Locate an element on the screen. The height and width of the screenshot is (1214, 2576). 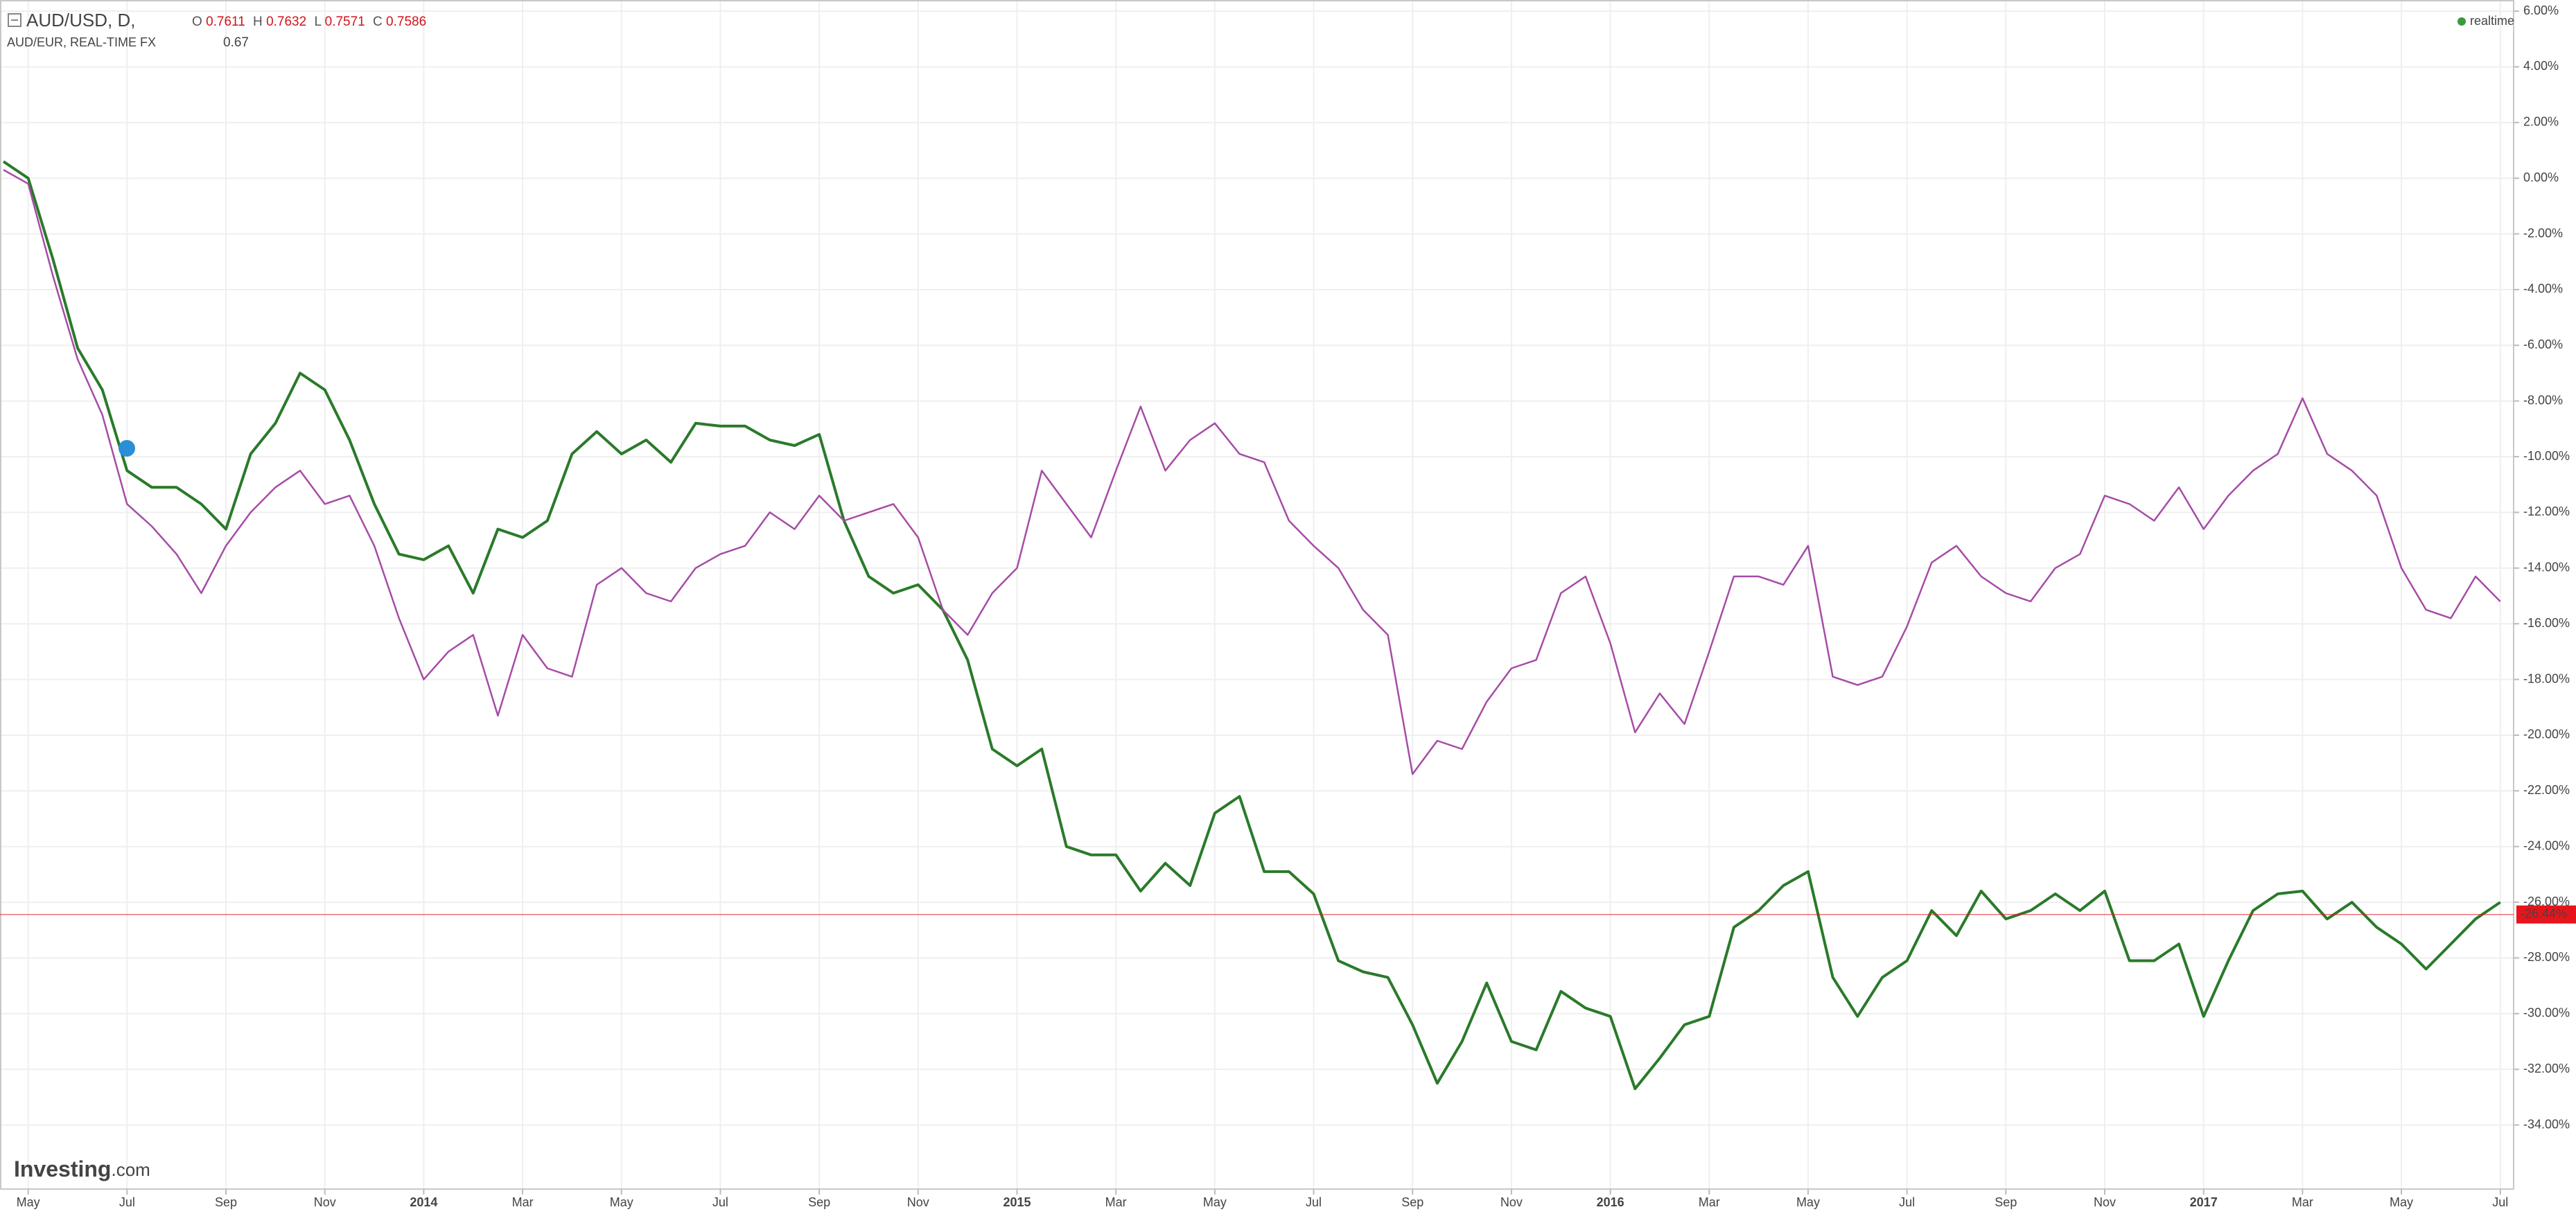
y-tick-label: 6.00% is located at coordinates (2541, 10).